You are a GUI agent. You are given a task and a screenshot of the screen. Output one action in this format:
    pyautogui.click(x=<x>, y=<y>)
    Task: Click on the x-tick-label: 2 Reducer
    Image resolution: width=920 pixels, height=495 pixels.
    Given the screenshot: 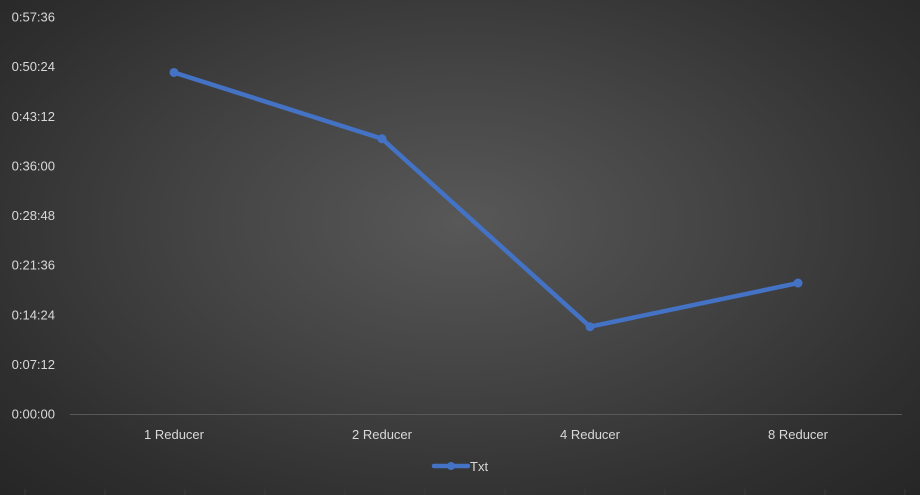 What is the action you would take?
    pyautogui.click(x=382, y=434)
    